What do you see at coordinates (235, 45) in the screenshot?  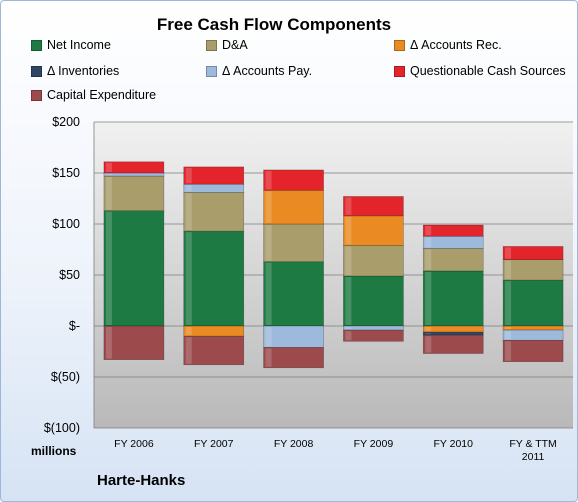 I see `legend-label: D&A` at bounding box center [235, 45].